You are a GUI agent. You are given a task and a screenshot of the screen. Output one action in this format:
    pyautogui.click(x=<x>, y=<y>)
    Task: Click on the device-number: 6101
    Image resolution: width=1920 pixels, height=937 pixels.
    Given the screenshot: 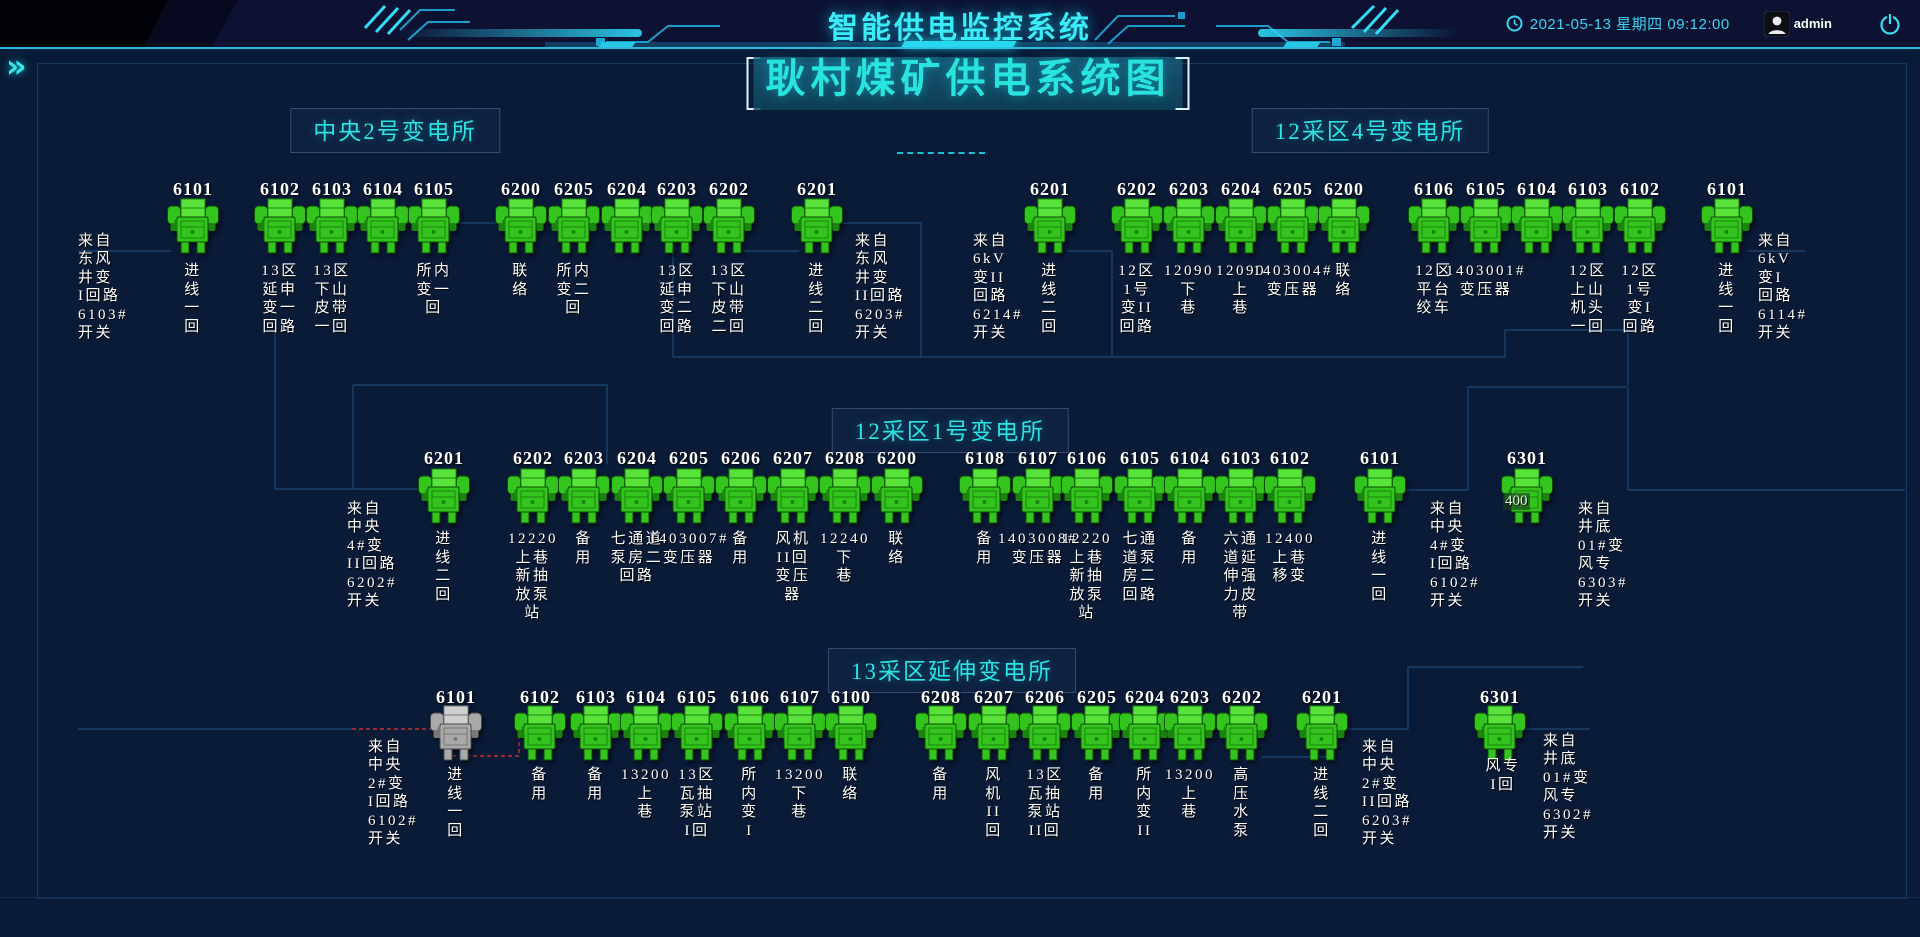 What is the action you would take?
    pyautogui.click(x=456, y=697)
    